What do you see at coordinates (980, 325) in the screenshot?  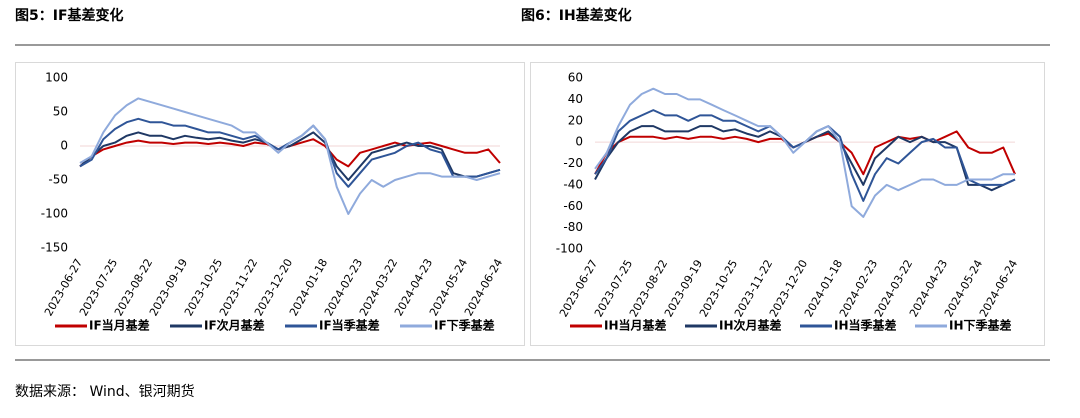 I see `legend-label: IH下季基差` at bounding box center [980, 325].